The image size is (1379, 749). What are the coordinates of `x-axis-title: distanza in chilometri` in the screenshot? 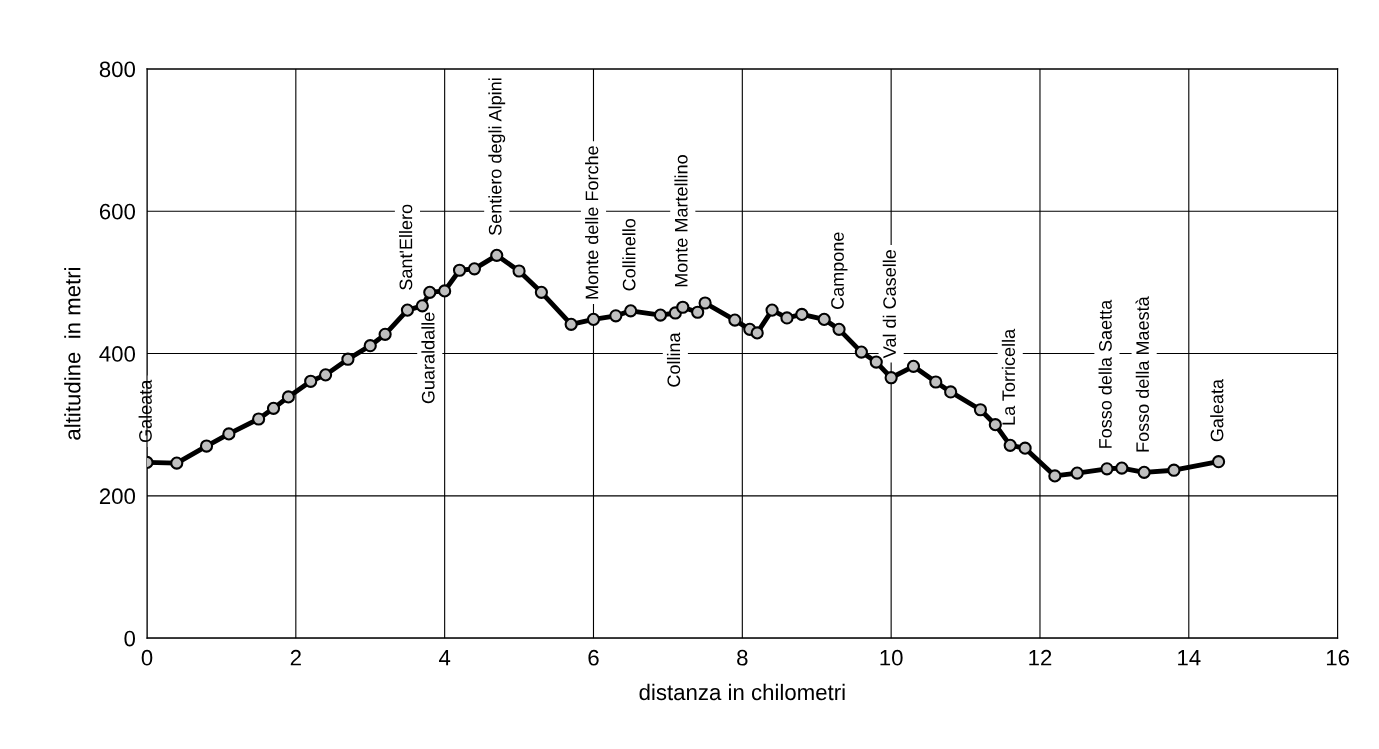 It's located at (742, 692).